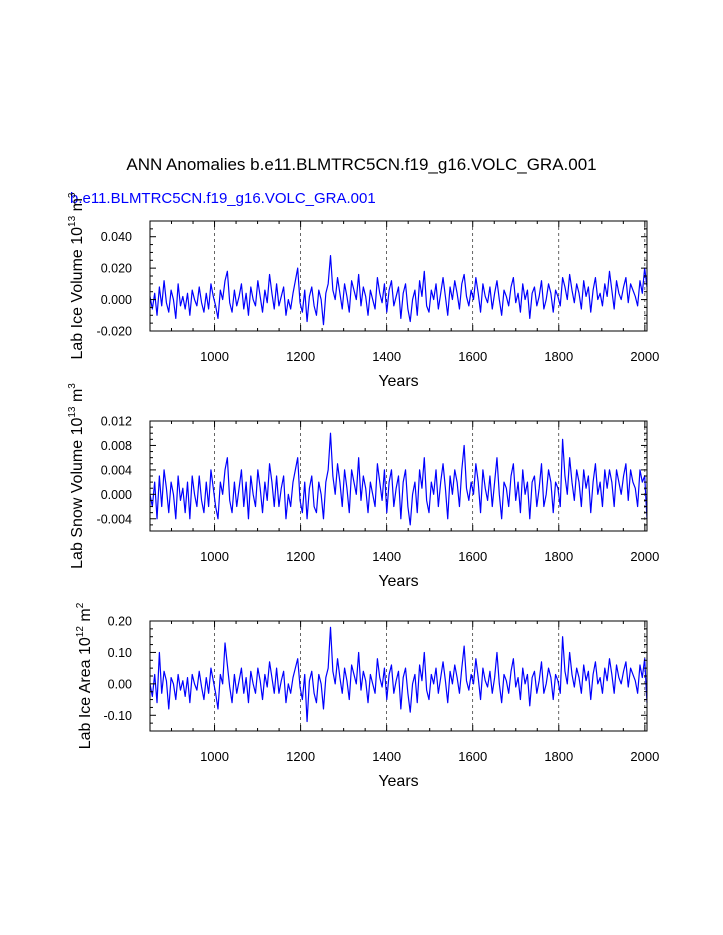  I want to click on y-axis-label: Lab Ice Volume 1013 m3, so click(76, 275).